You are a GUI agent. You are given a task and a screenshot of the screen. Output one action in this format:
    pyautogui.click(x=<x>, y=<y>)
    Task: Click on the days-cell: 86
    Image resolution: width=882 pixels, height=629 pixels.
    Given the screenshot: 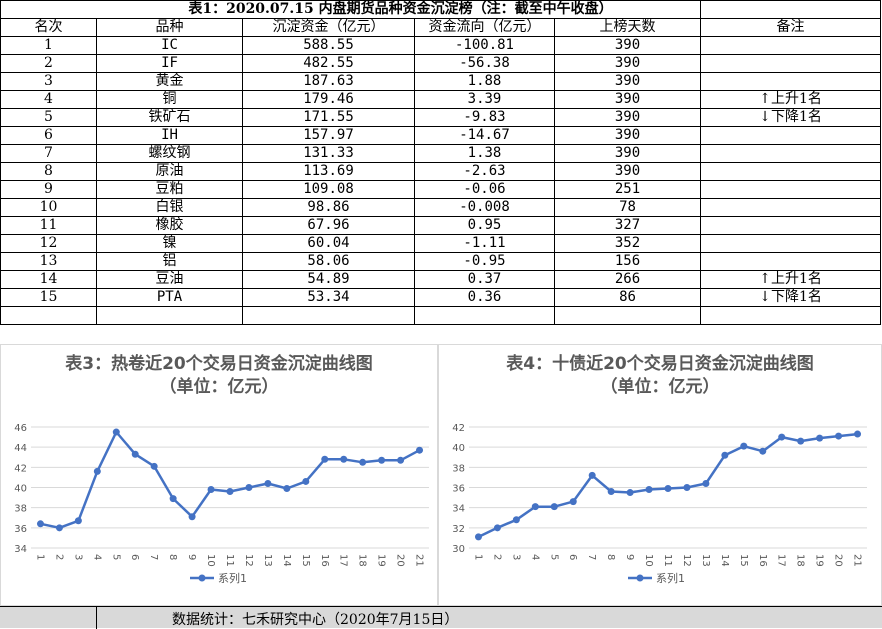 What is the action you would take?
    pyautogui.click(x=627, y=297)
    